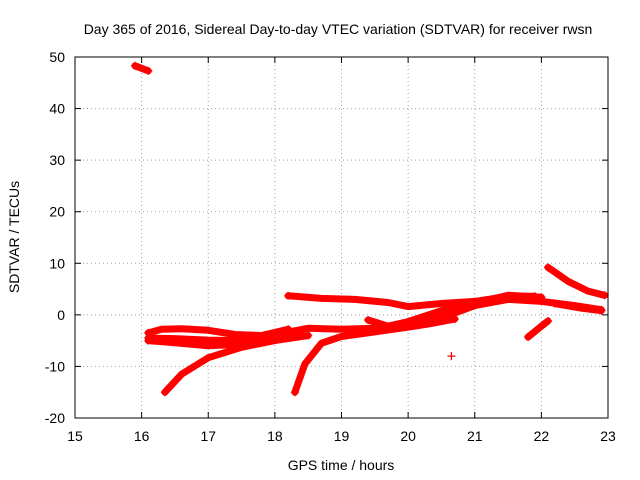 The width and height of the screenshot is (640, 480). I want to click on x-tick-label: 15, so click(75, 436).